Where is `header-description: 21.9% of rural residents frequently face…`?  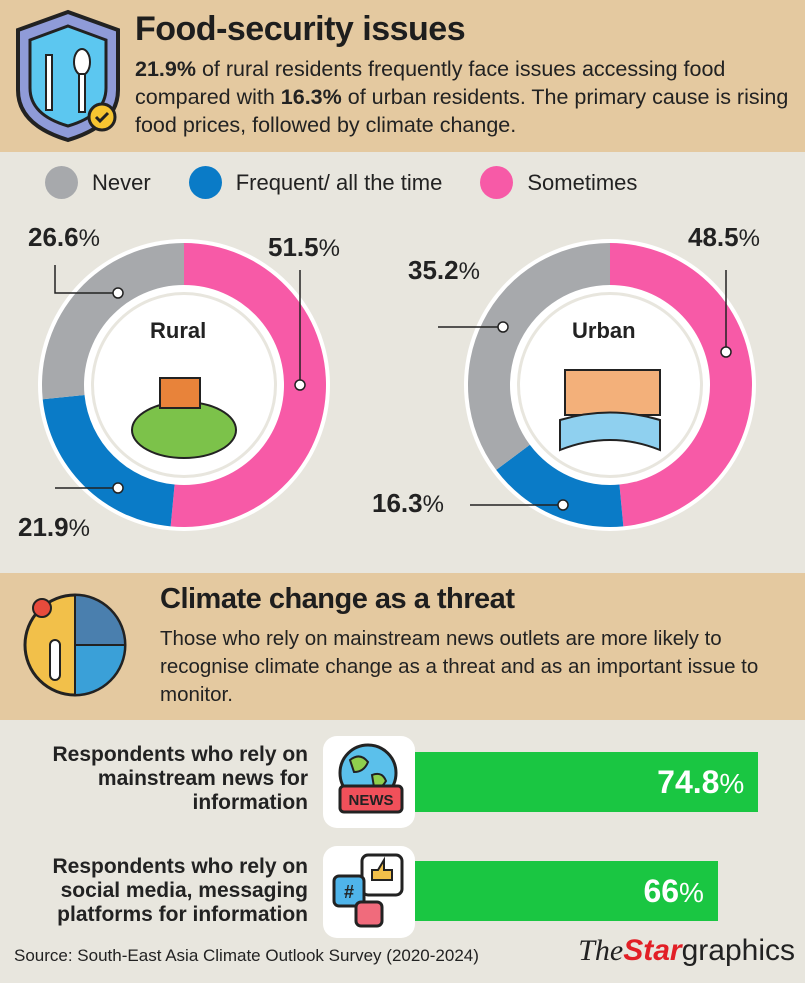
header-description: 21.9% of rural residents frequently face… is located at coordinates (465, 97).